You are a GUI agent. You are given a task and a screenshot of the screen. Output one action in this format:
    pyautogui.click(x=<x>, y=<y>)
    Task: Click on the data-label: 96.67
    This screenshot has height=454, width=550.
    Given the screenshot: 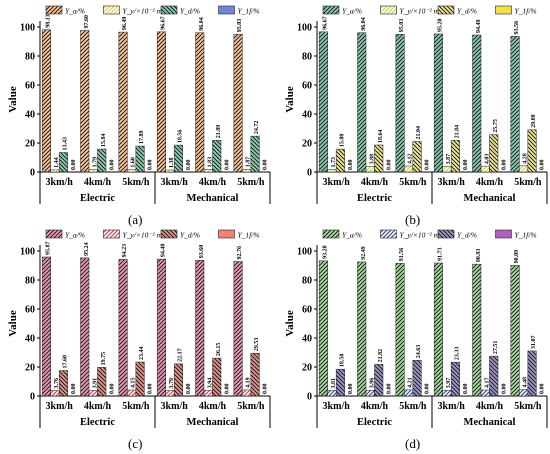 What is the action you would take?
    pyautogui.click(x=325, y=23)
    